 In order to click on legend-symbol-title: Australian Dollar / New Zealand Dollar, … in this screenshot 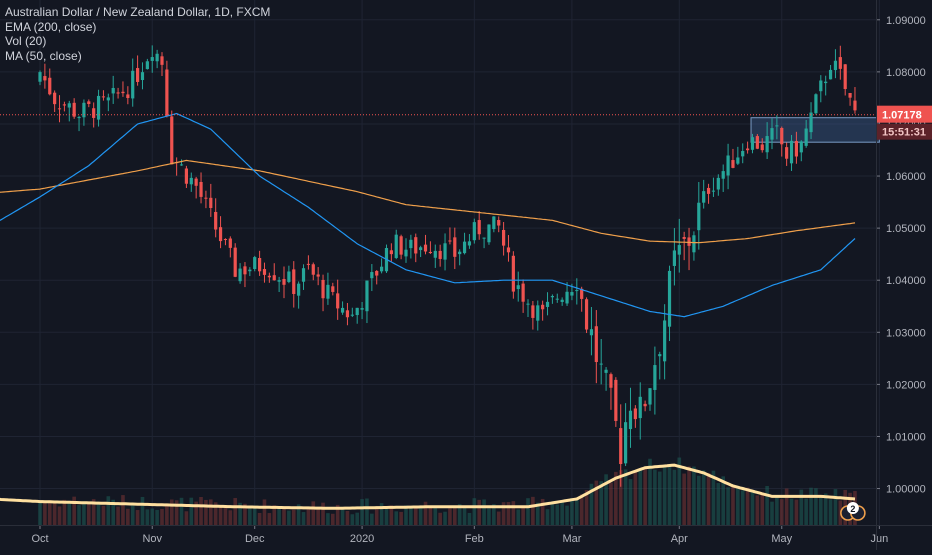, I will do `click(138, 12)`.